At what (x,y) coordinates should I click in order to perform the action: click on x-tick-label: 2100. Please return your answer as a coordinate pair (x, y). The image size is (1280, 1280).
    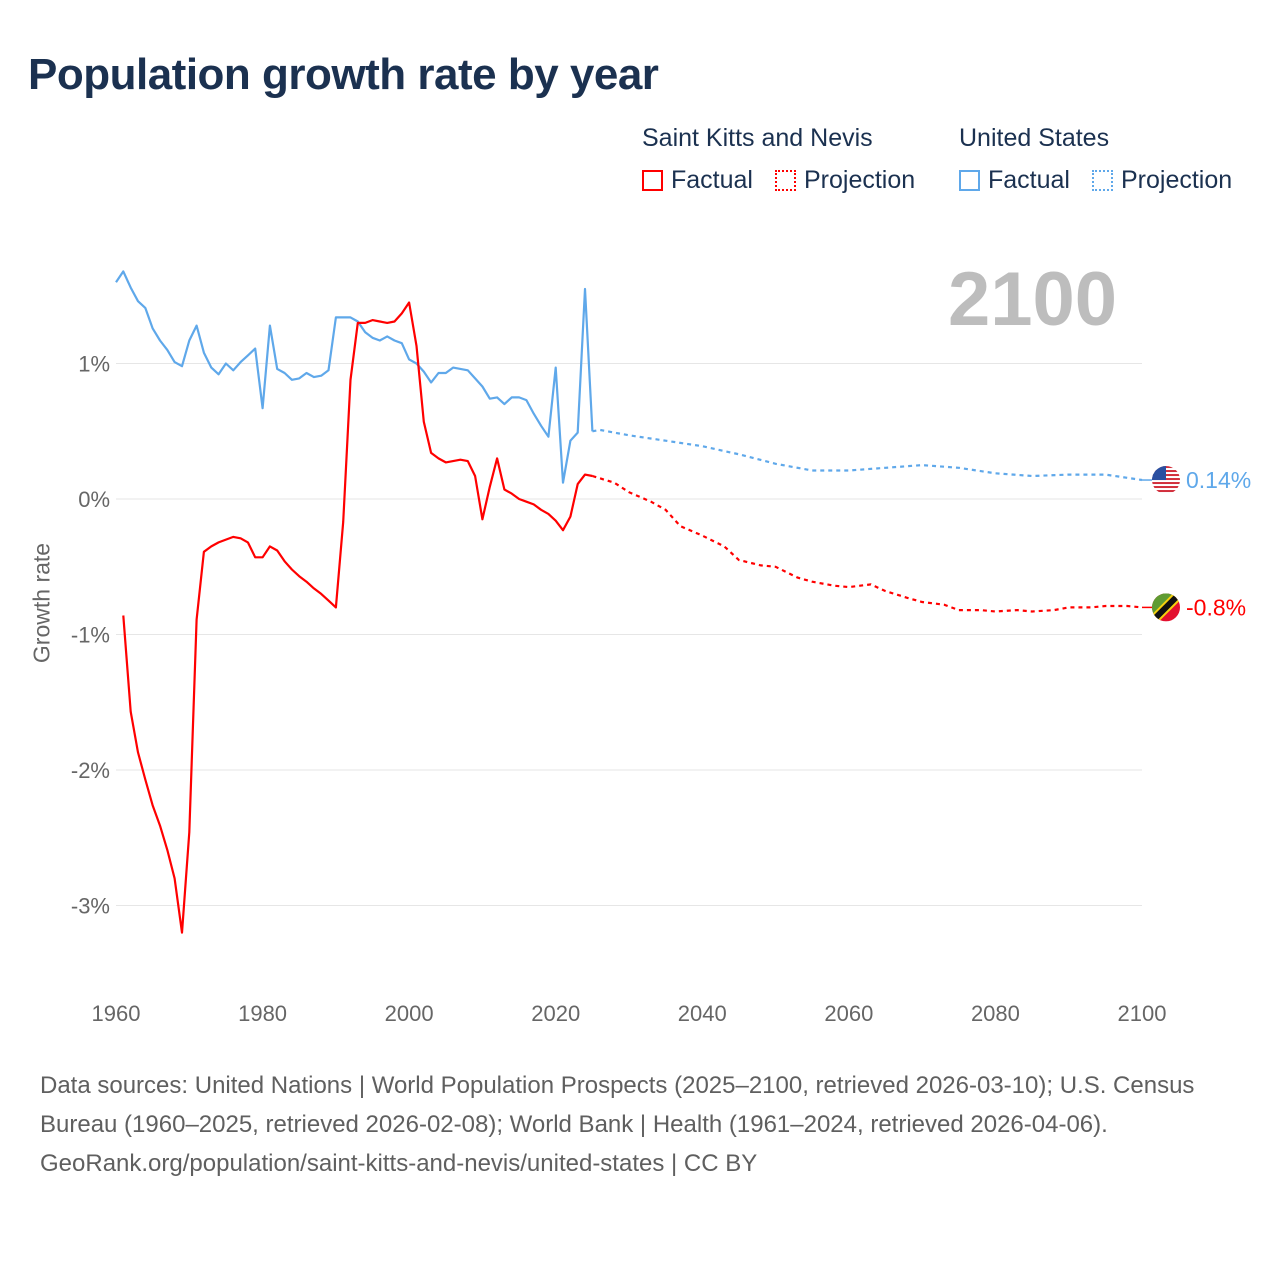
    Looking at the image, I should click on (1142, 1013).